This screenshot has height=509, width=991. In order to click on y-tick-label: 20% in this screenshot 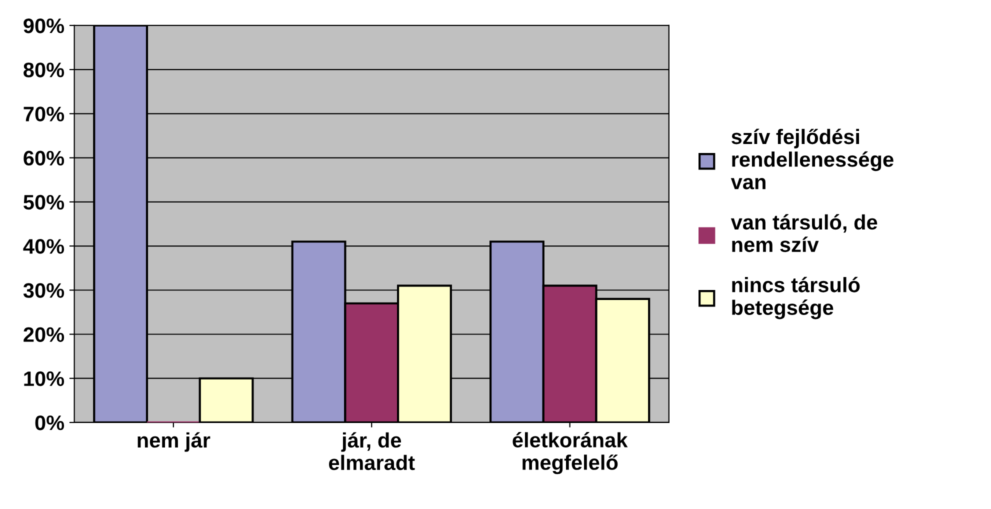, I will do `click(44, 334)`.